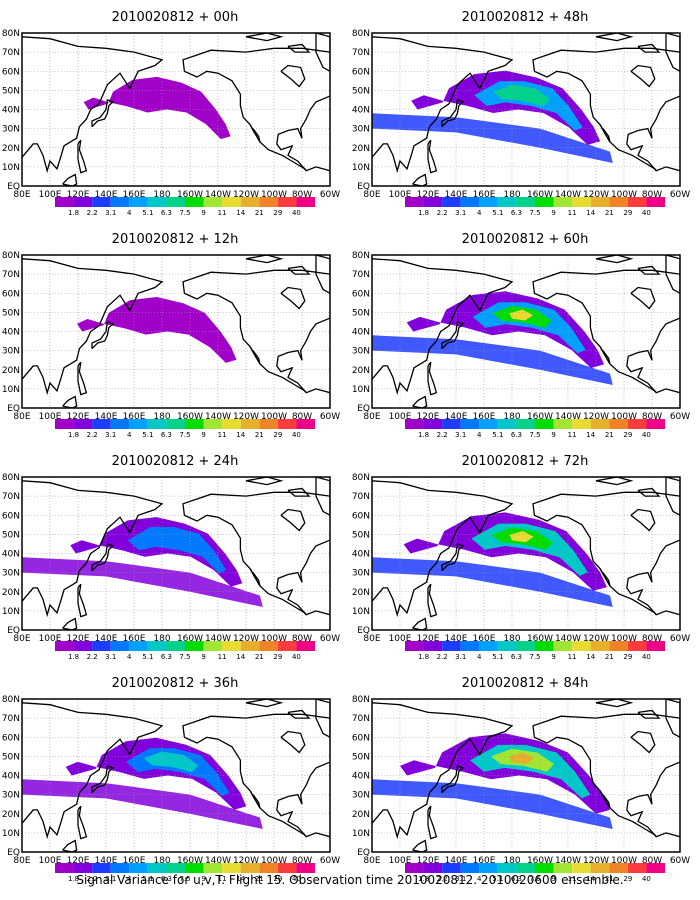 The width and height of the screenshot is (700, 900). What do you see at coordinates (525, 461) in the screenshot?
I see `panel-title: 2010020812 + 72h` at bounding box center [525, 461].